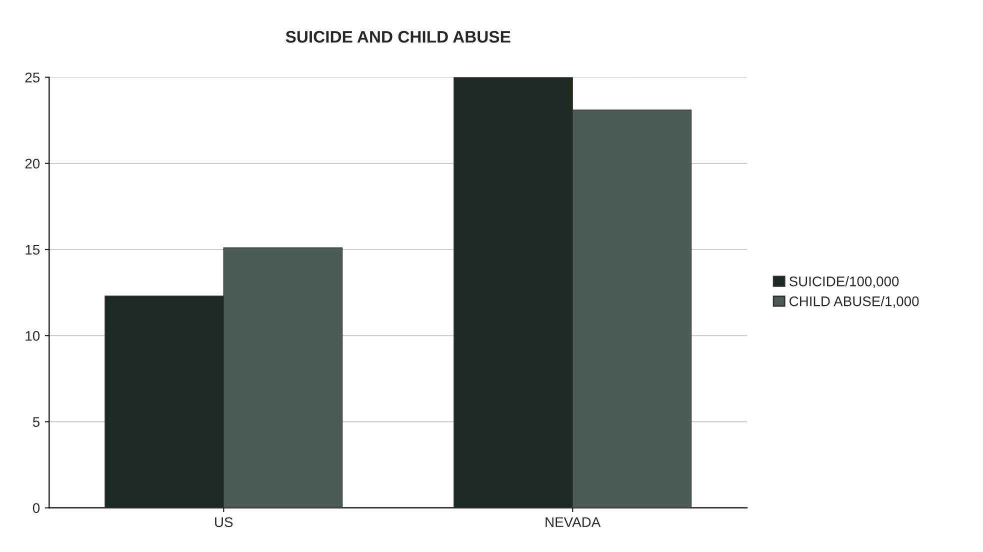  What do you see at coordinates (32, 163) in the screenshot?
I see `y-tick-label: 20` at bounding box center [32, 163].